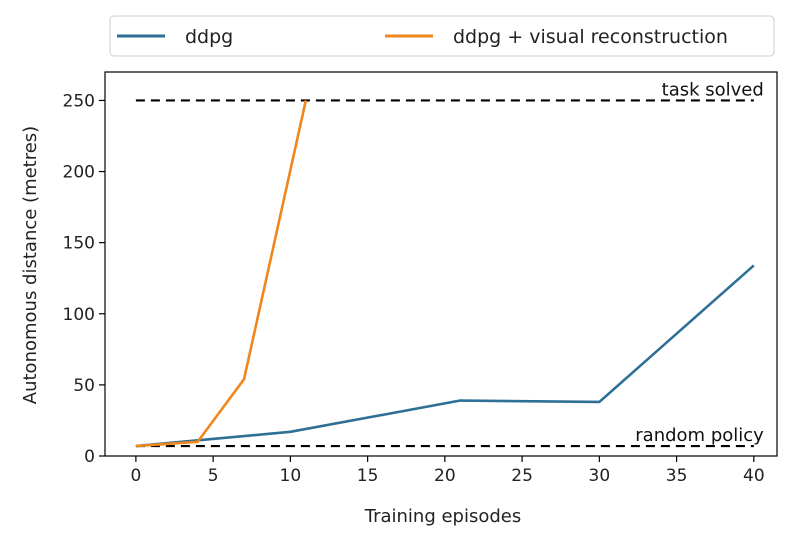 The image size is (800, 543). What do you see at coordinates (79, 173) in the screenshot?
I see `y-tick-label: 200` at bounding box center [79, 173].